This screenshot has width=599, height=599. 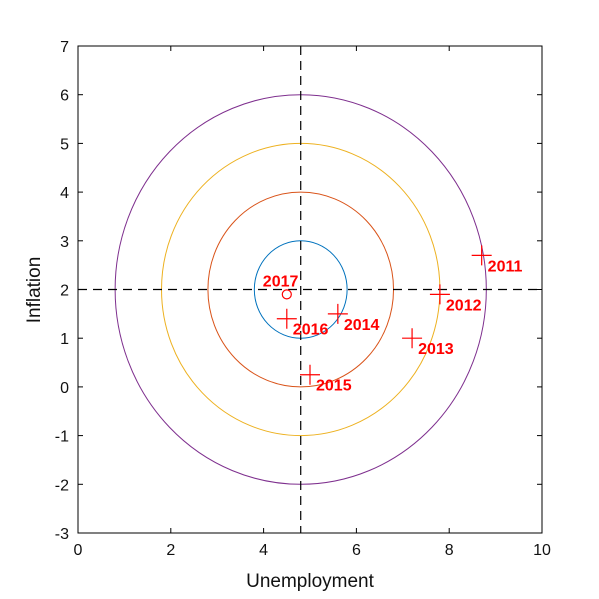 What do you see at coordinates (412, 338) in the screenshot?
I see `point-marker-2013` at bounding box center [412, 338].